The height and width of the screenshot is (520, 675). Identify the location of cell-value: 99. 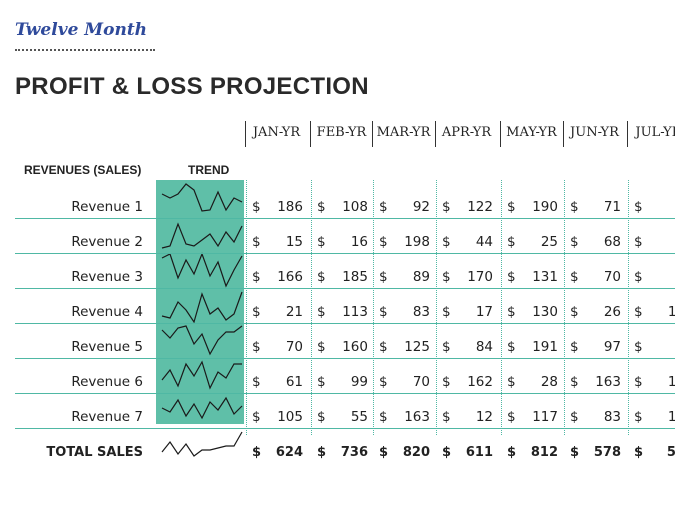
(359, 382).